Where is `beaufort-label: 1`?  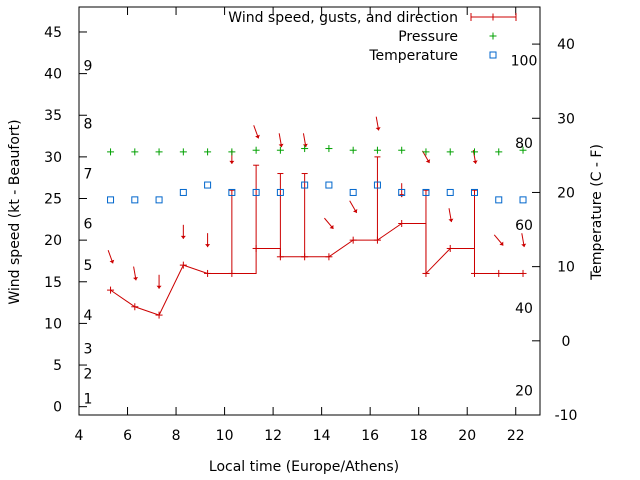 beaufort-label: 1 is located at coordinates (88, 399).